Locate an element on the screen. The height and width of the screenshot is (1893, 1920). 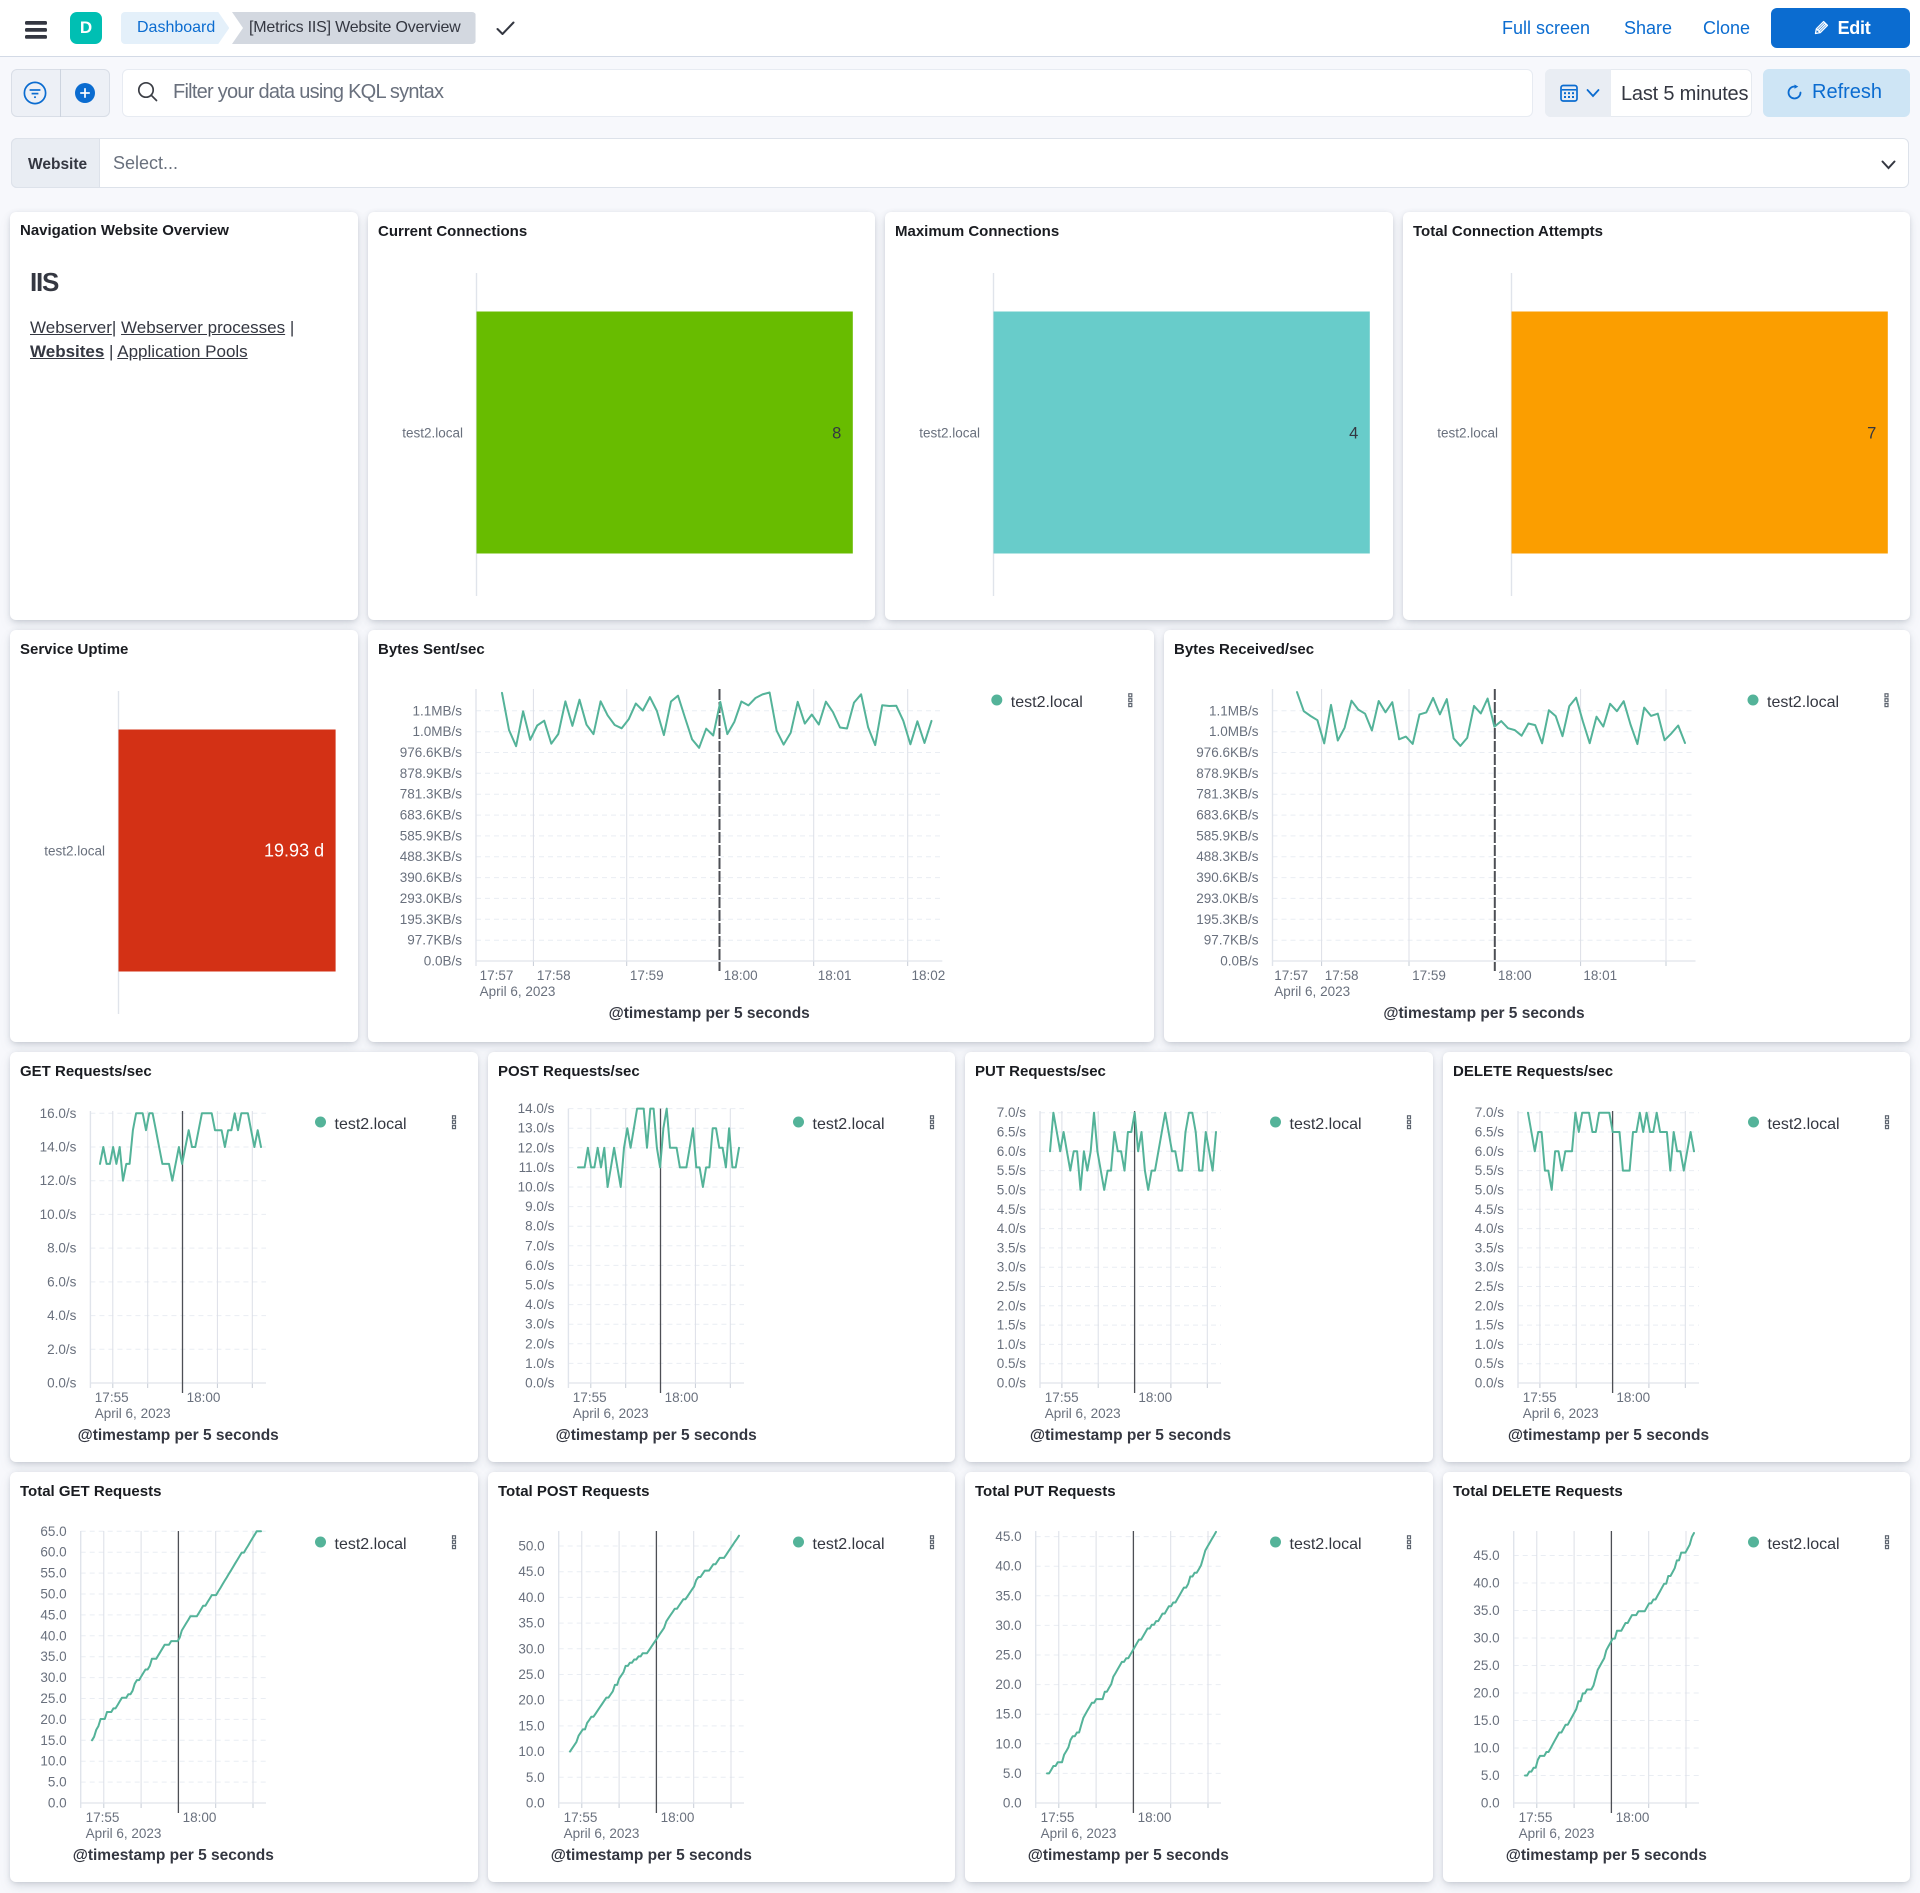
svg-text: 0.0B/s is located at coordinates (443, 961).